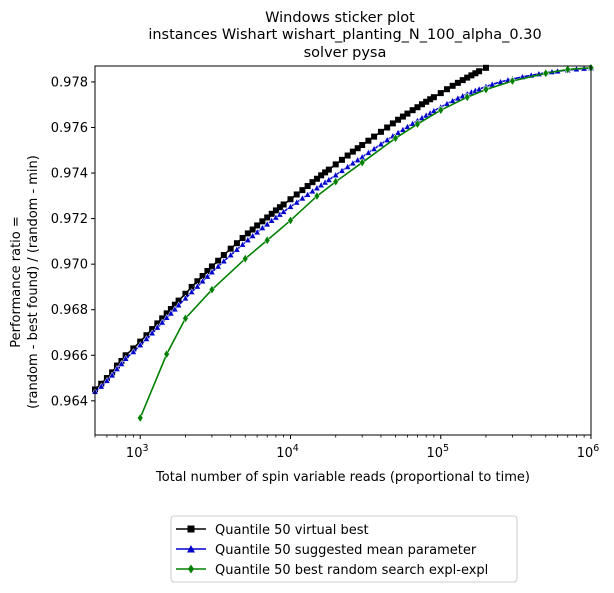 The width and height of the screenshot is (614, 593). What do you see at coordinates (137, 452) in the screenshot?
I see `x-tick-label: 10³` at bounding box center [137, 452].